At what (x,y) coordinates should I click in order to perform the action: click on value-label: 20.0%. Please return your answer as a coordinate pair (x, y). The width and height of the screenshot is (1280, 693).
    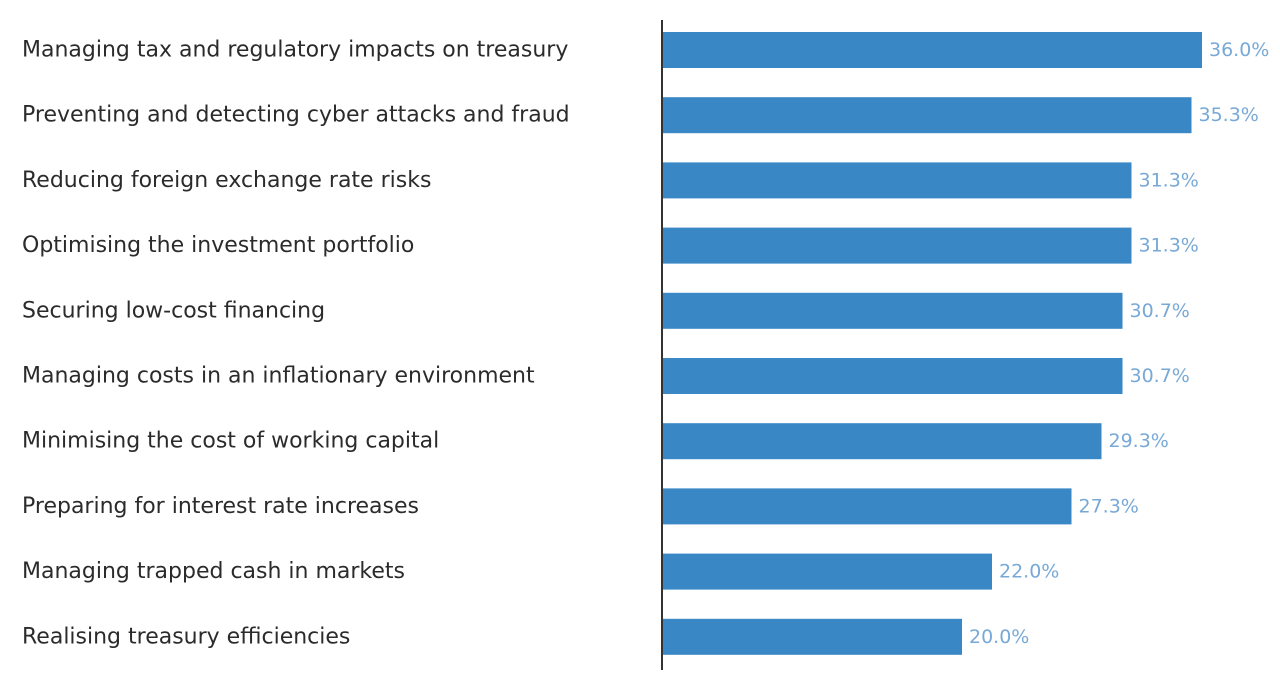
    Looking at the image, I should click on (999, 637).